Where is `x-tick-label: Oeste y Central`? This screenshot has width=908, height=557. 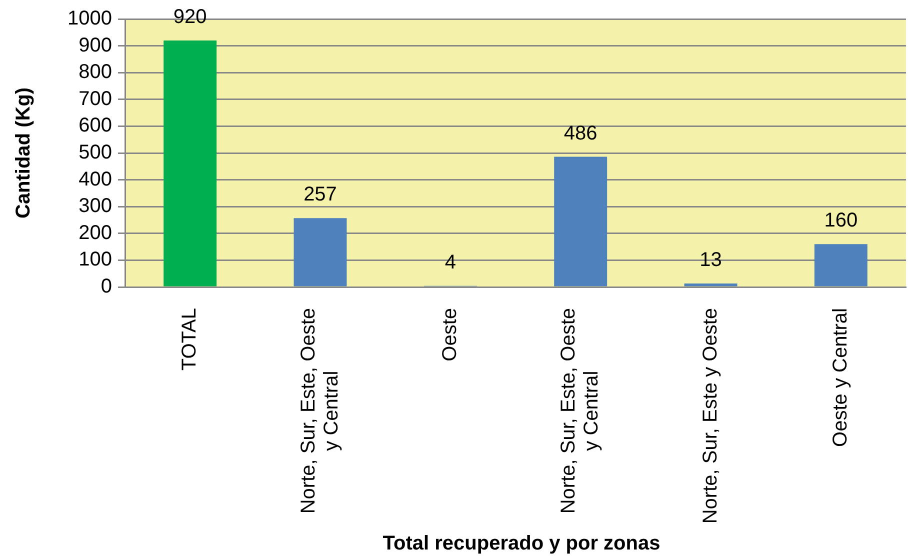 x-tick-label: Oeste y Central is located at coordinates (840, 377).